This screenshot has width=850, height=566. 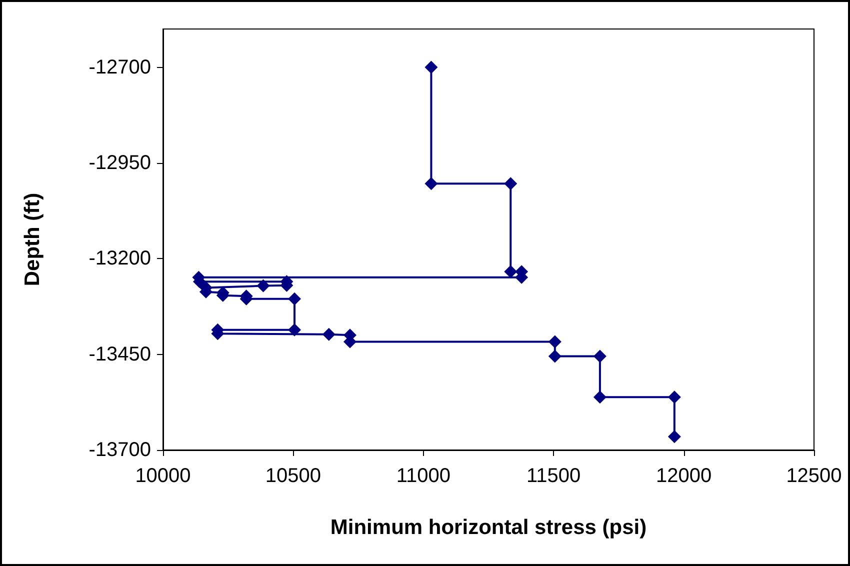 What do you see at coordinates (119, 354) in the screenshot?
I see `y-tick-label: -13450` at bounding box center [119, 354].